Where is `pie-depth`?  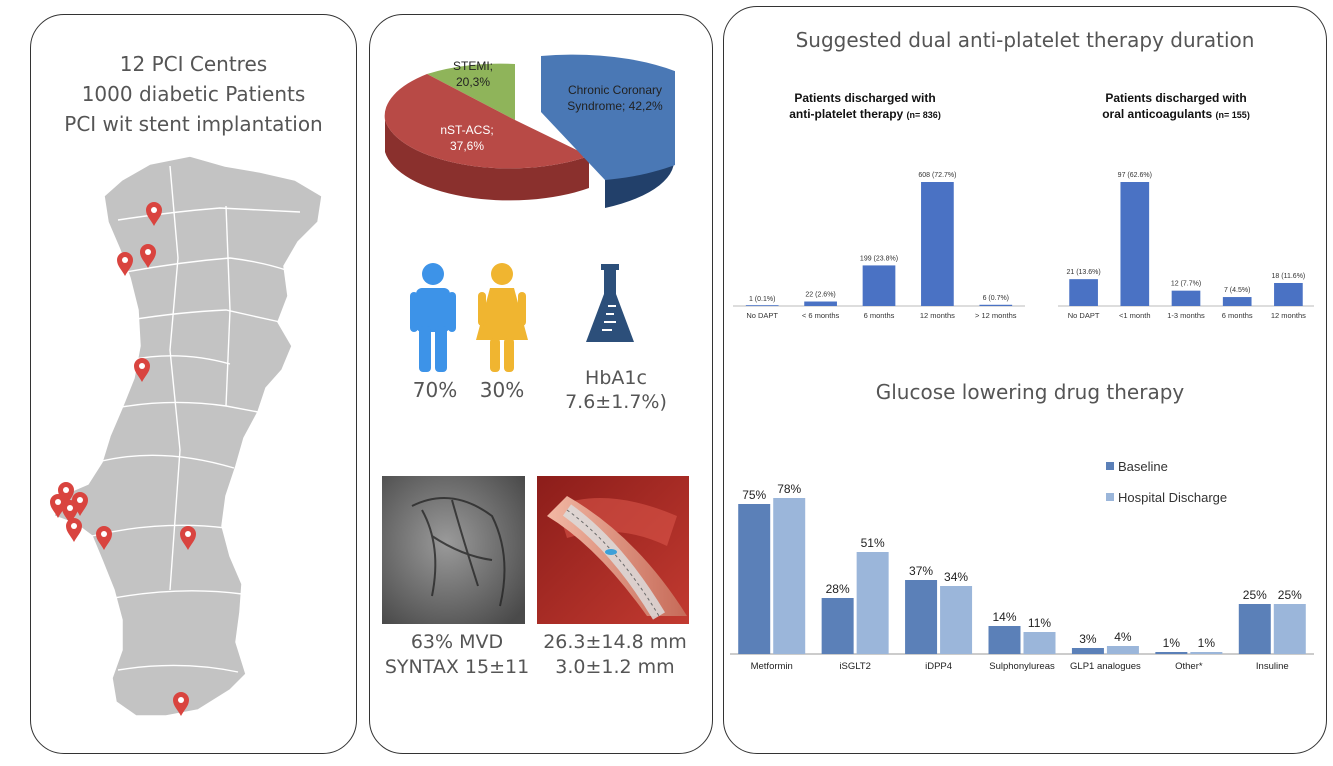
pie-depth is located at coordinates (530, 164).